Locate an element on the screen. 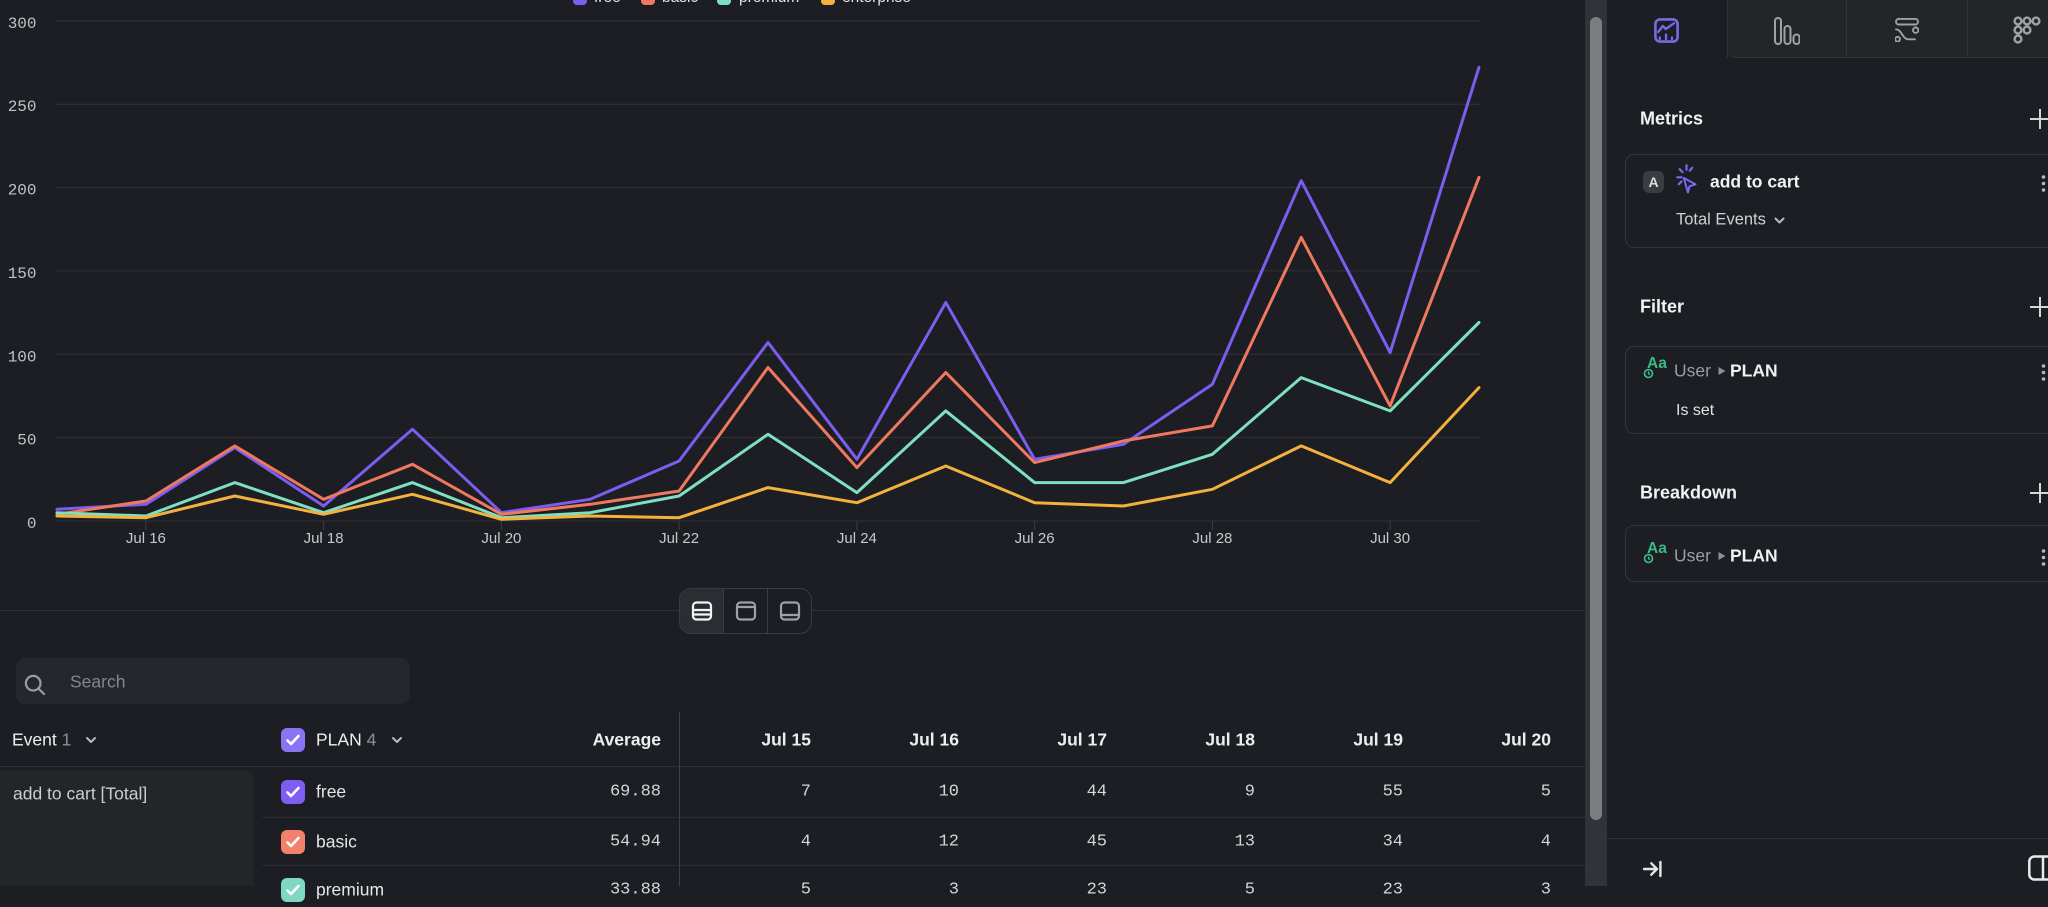 The image size is (2048, 907). svg-text: Jul 26 is located at coordinates (1035, 538).